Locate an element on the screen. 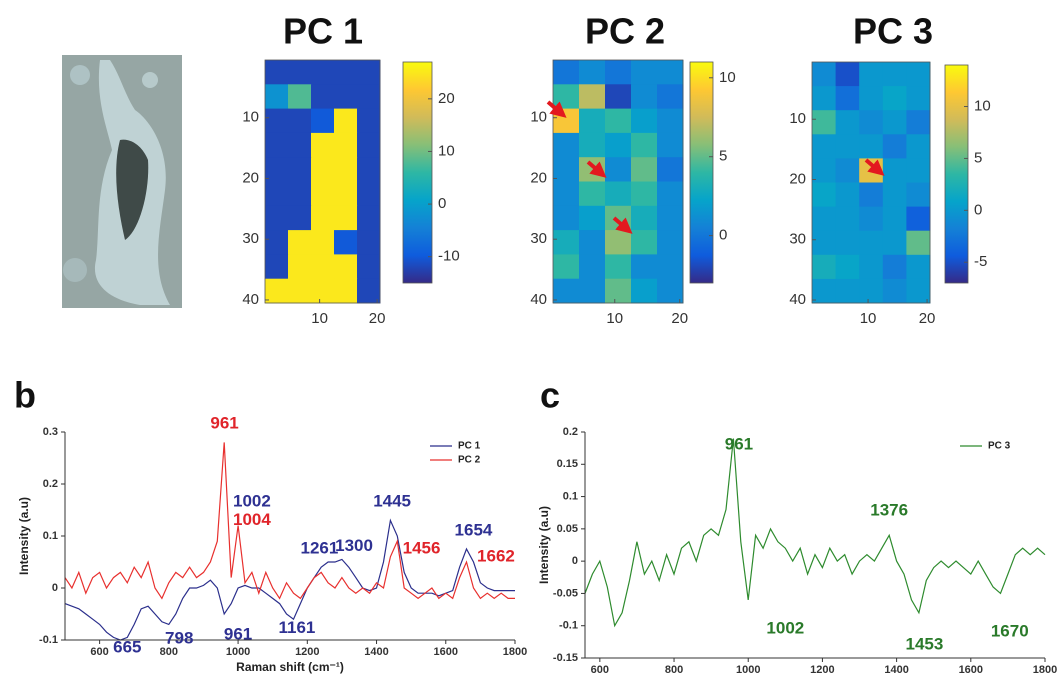 This screenshot has height=680, width=1060. colorbar-tick-label: 0 is located at coordinates (978, 209).